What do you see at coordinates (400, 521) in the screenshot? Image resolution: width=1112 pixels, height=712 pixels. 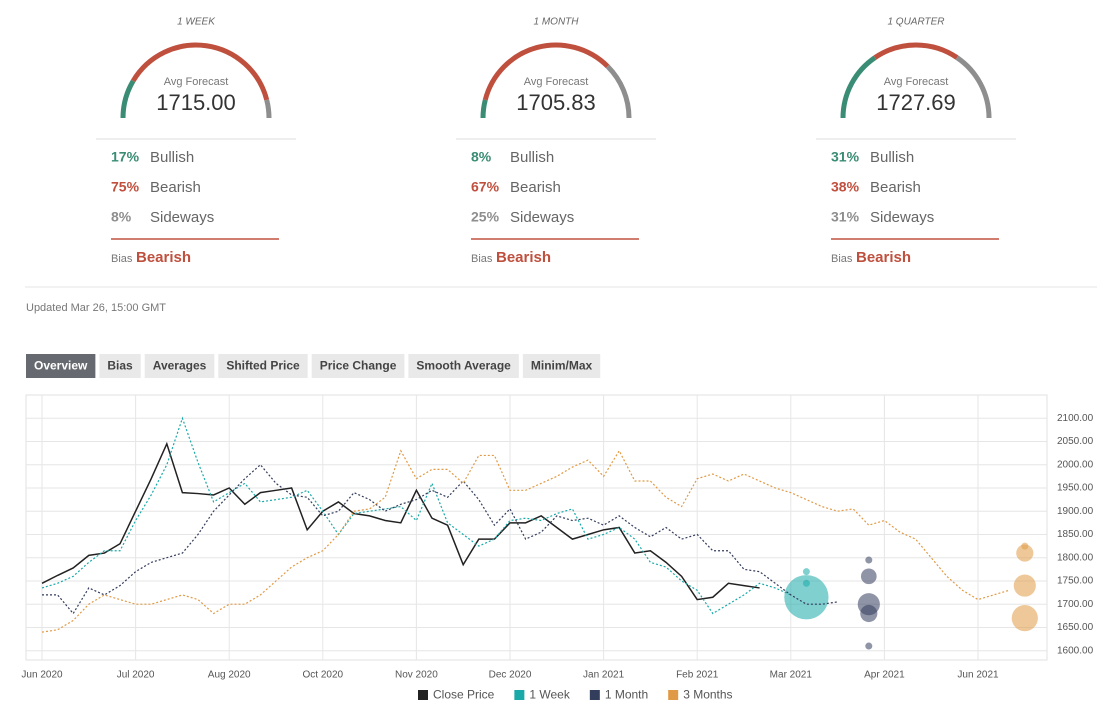 I see `series-line` at bounding box center [400, 521].